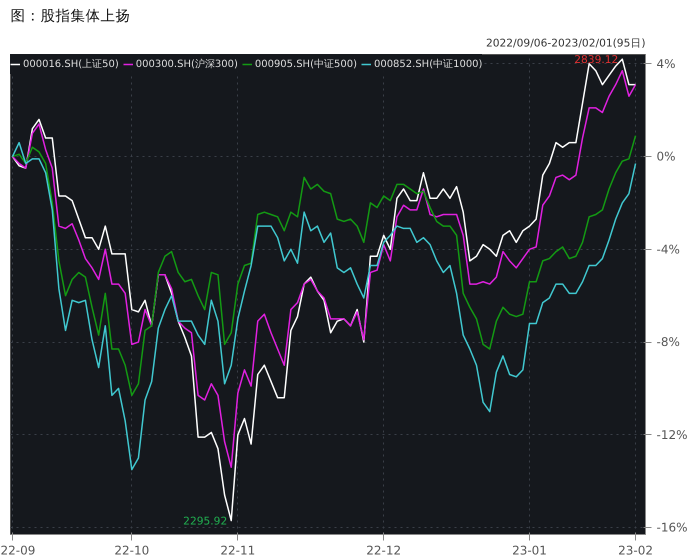 The image size is (700, 557). Describe the element at coordinates (672, 527) in the screenshot. I see `y-tick-label: -16%` at that location.